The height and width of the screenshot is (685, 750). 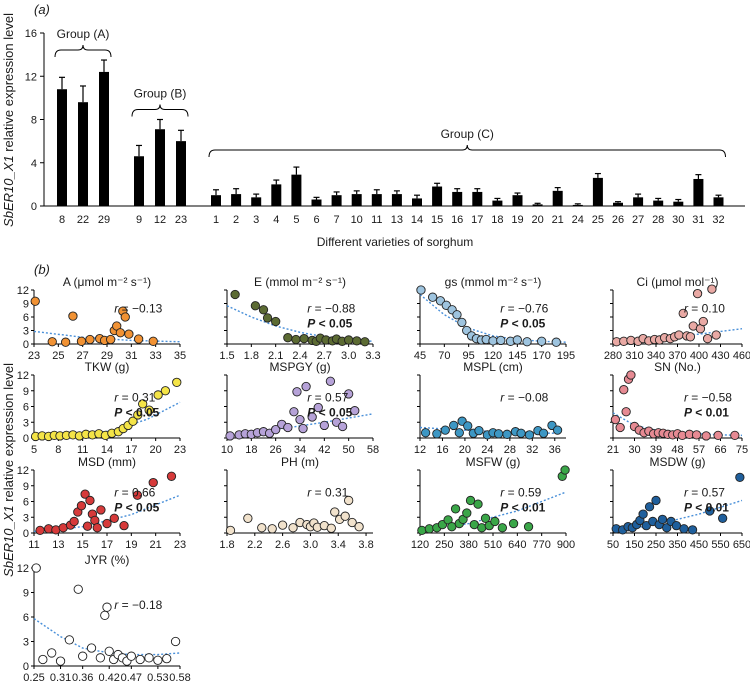 What do you see at coordinates (26, 318) in the screenshot?
I see `subplot-y-tick-label: 6` at bounding box center [26, 318].